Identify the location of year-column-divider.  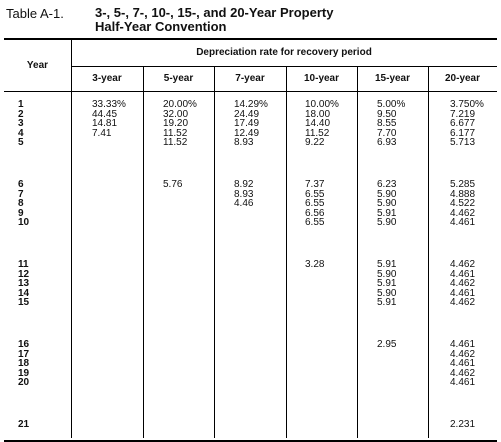
(71, 239).